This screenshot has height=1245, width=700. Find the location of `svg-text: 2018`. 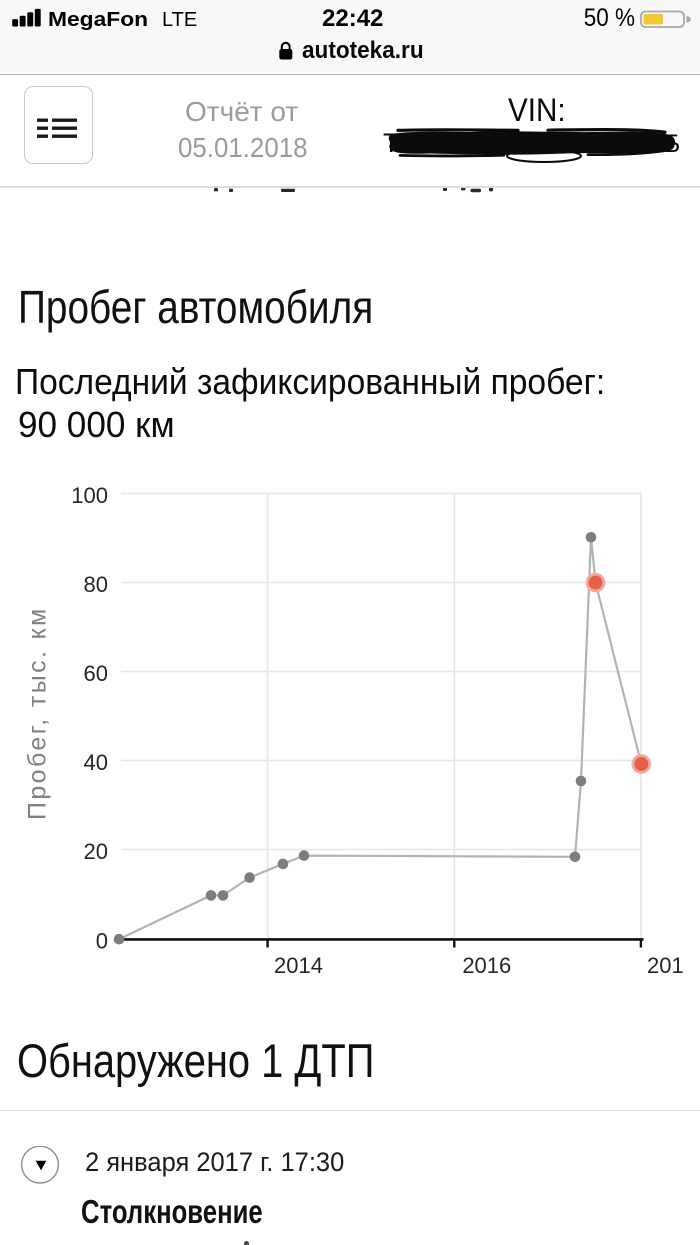

svg-text: 2018 is located at coordinates (665, 965).